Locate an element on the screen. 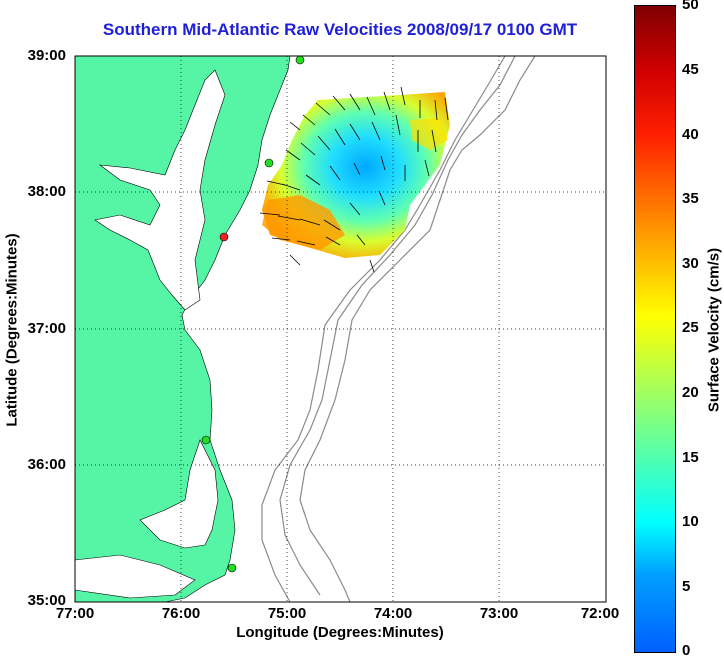 The image size is (724, 659). colorbar-tick: 15 is located at coordinates (690, 457).